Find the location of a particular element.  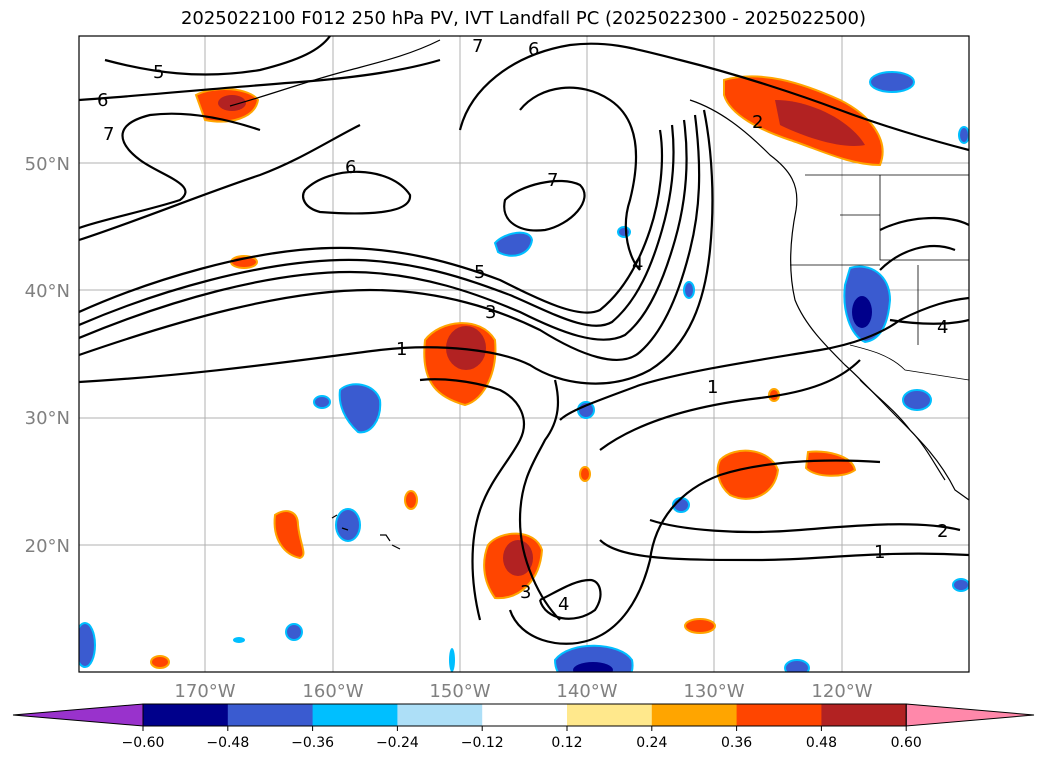

lon-tick-label: 130°W is located at coordinates (713, 691).